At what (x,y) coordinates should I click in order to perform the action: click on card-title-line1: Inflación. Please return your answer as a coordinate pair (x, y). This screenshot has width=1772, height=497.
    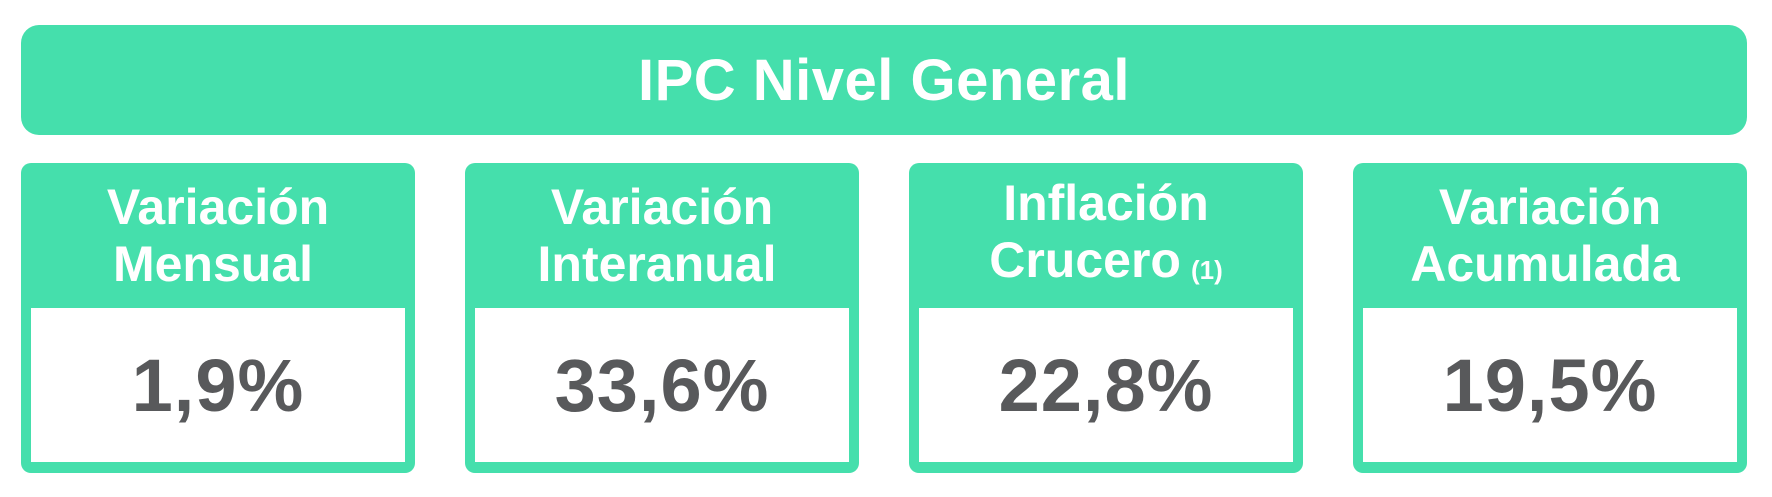
    Looking at the image, I should click on (1106, 202).